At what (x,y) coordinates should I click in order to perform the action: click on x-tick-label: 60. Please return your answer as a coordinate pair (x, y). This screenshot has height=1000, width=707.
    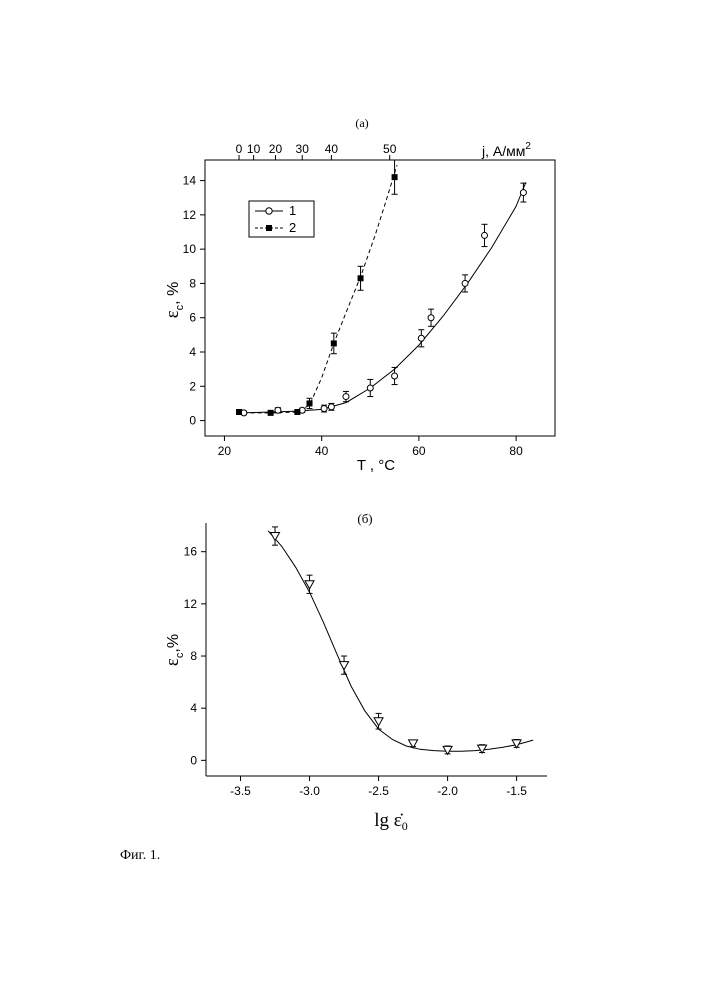
    Looking at the image, I should click on (419, 451).